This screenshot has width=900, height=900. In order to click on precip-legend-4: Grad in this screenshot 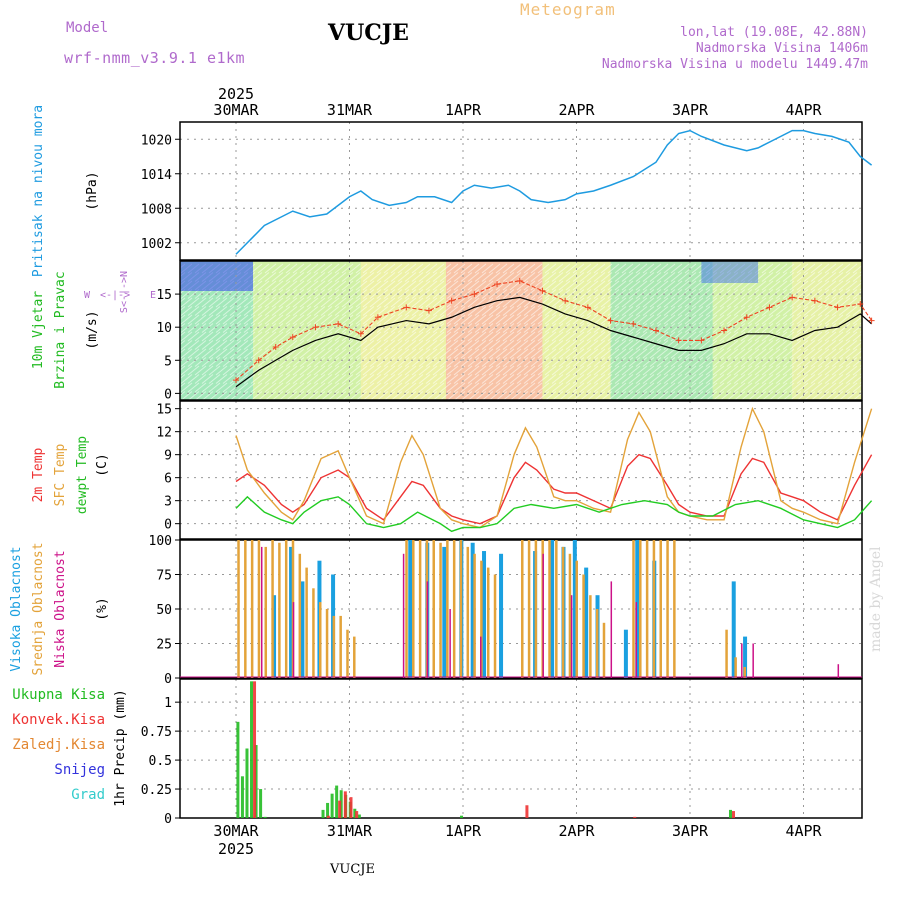, I will do `click(88, 795)`.